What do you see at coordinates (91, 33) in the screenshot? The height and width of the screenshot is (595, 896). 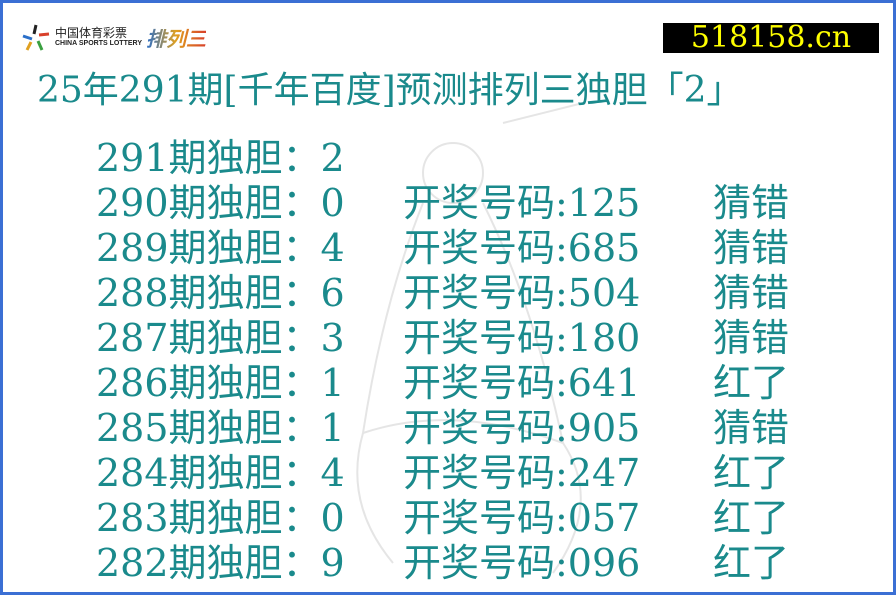 I see `logo-cn-text: 中国体育彩票` at bounding box center [91, 33].